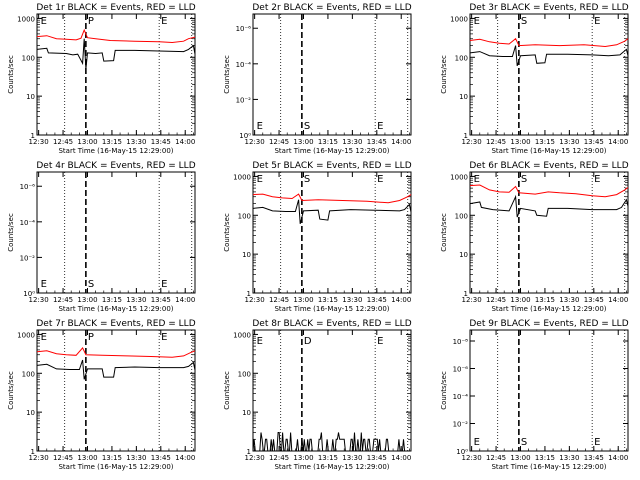 The height and width of the screenshot is (480, 640). I want to click on panel-title: Det 4r BLACK = Events, RED = LLD, so click(115, 166).